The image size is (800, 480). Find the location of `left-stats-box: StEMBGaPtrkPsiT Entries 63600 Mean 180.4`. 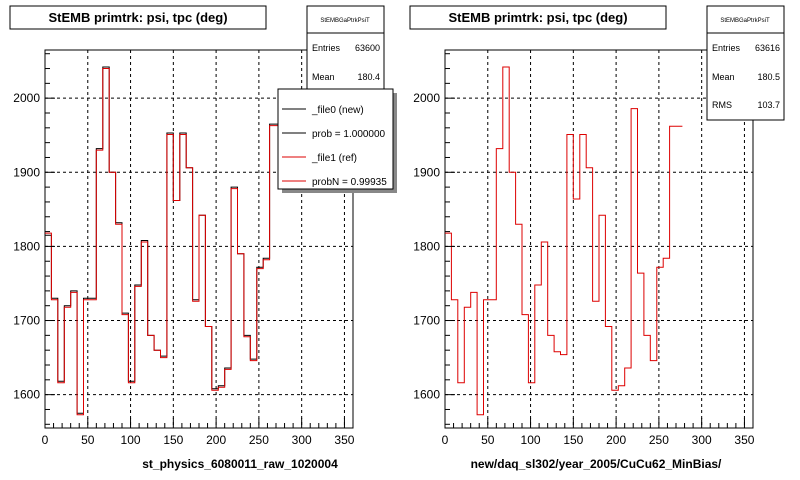

left-stats-box: StEMBGaPtrkPsiT Entries 63600 Mean 180.4 is located at coordinates (345, 50).